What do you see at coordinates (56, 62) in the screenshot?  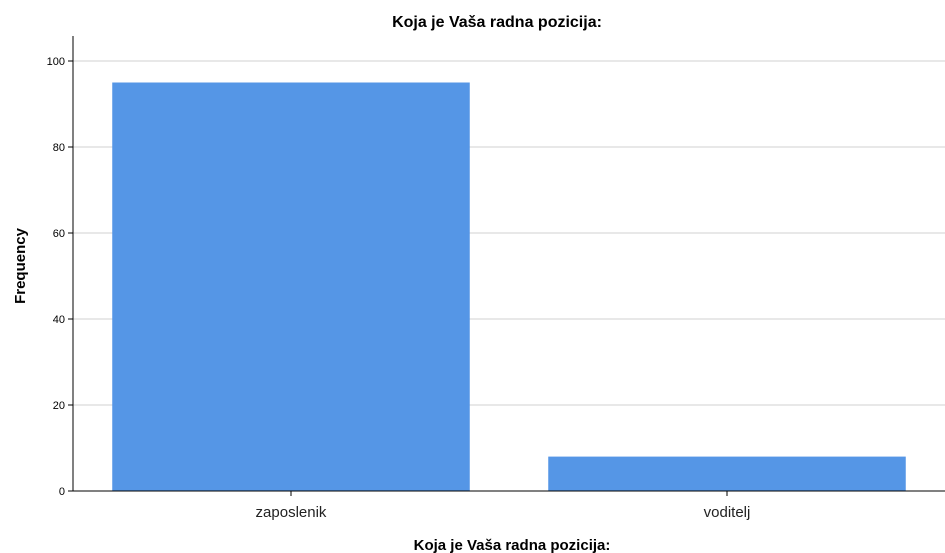 I see `y-tick-label: 100` at bounding box center [56, 62].